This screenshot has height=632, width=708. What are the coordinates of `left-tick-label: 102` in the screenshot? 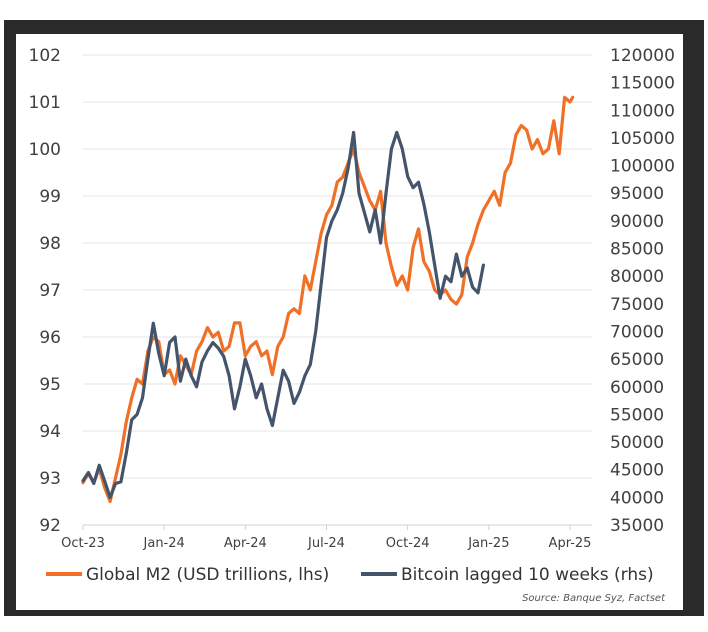 It's located at (45, 56).